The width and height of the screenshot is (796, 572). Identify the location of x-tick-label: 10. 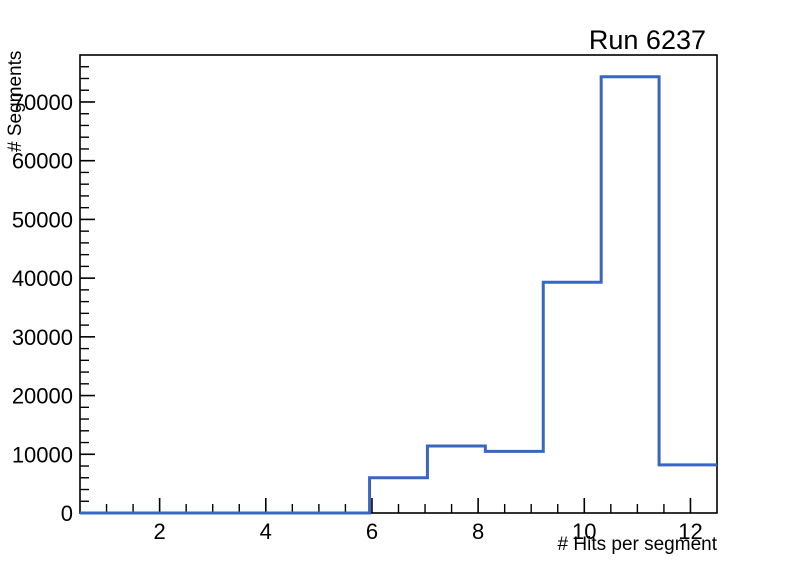
(584, 531).